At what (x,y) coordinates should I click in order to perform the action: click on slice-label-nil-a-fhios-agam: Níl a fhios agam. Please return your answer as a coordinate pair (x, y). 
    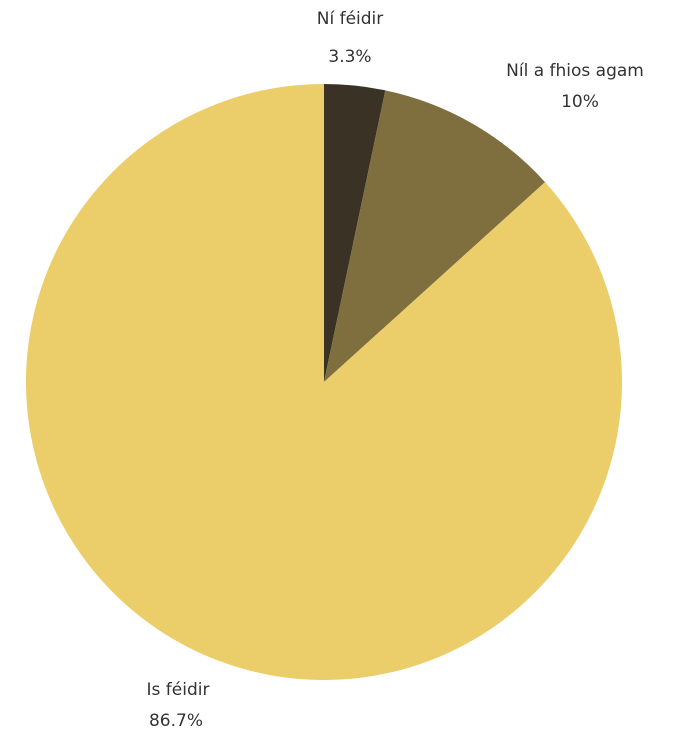
    Looking at the image, I should click on (575, 71).